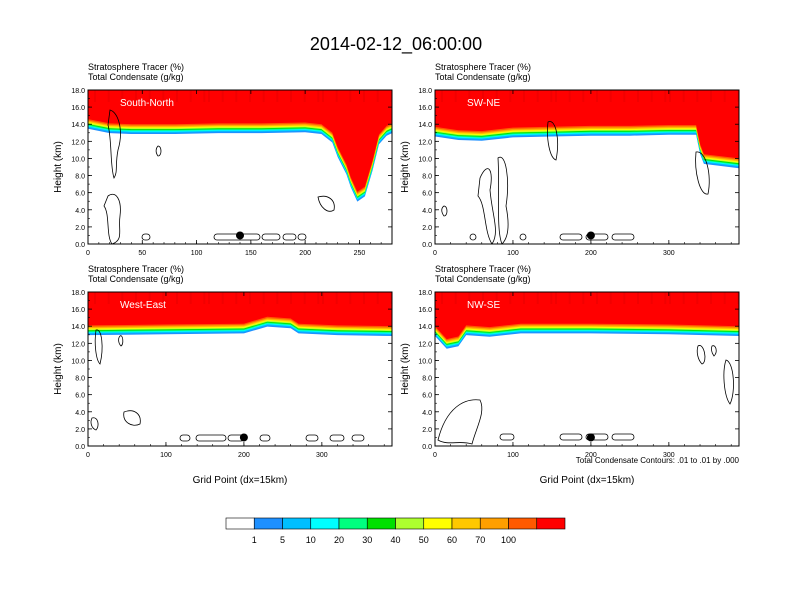 This screenshot has width=792, height=612. Describe the element at coordinates (395, 531) in the screenshot. I see `colorbar: 1 5 10 20 30 40 50 60 70 100` at that location.